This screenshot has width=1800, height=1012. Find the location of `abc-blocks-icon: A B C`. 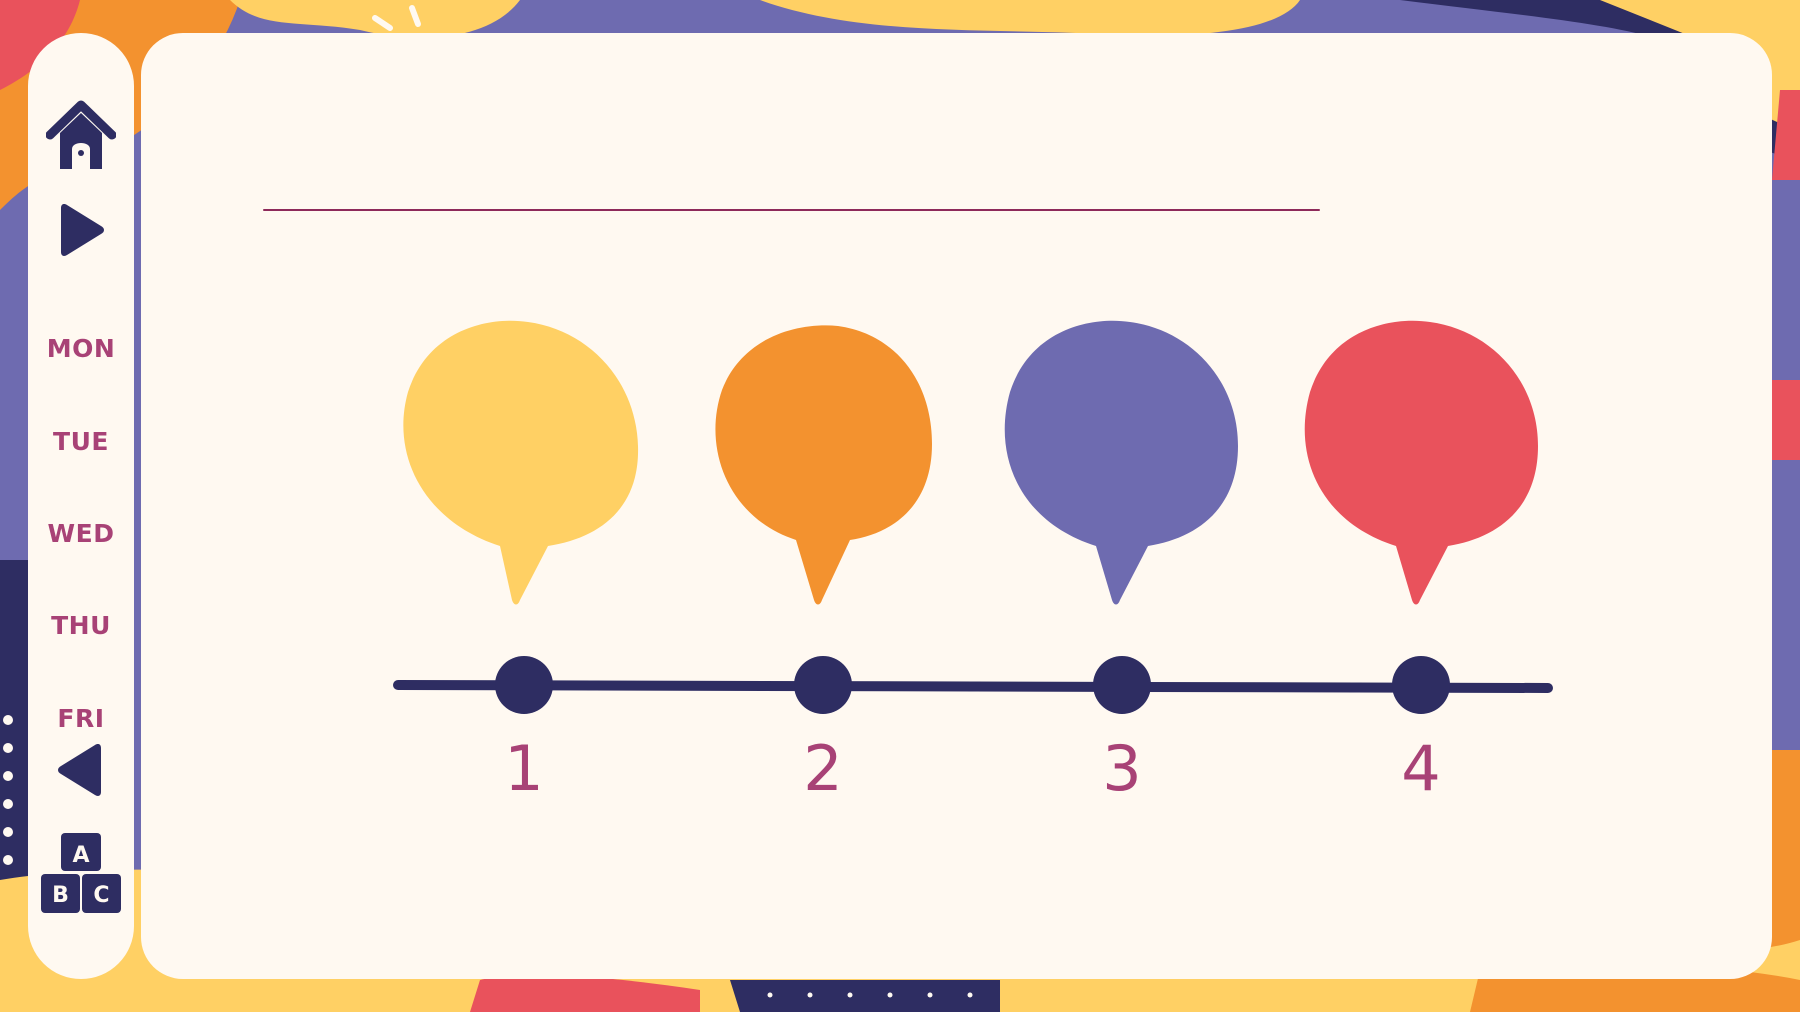

abc-blocks-icon: A B C is located at coordinates (81, 873).